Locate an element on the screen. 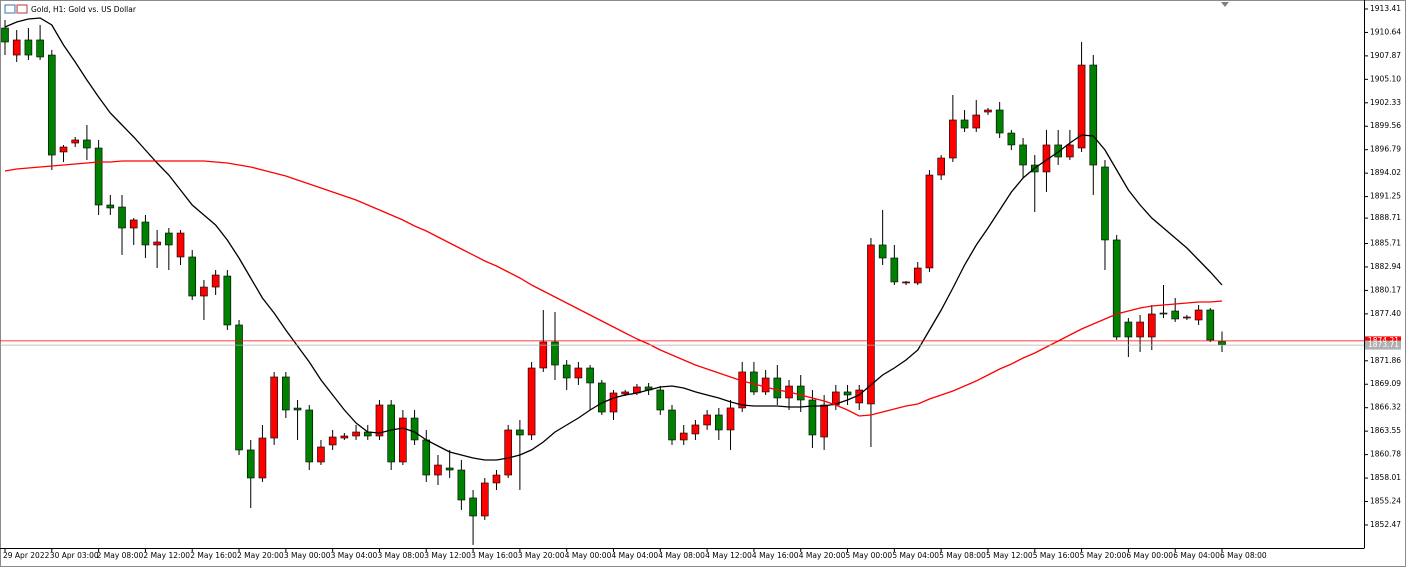  y-tick-label: 1910.64 is located at coordinates (1385, 31).